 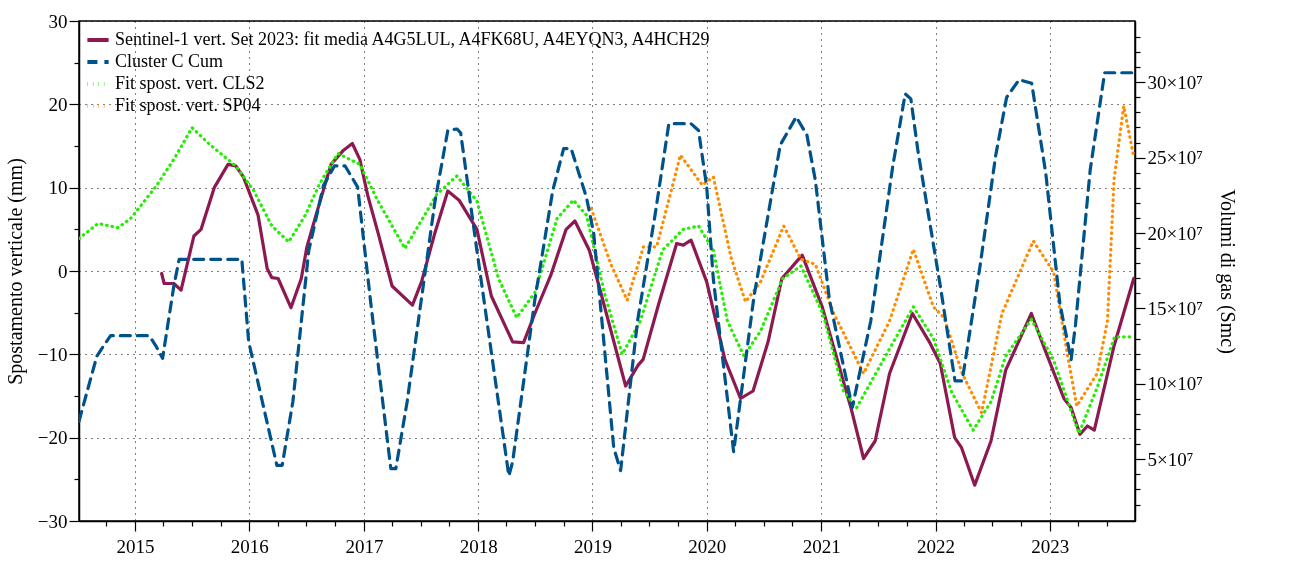 What do you see at coordinates (364, 546) in the screenshot?
I see `x-tick-label: 2017` at bounding box center [364, 546].